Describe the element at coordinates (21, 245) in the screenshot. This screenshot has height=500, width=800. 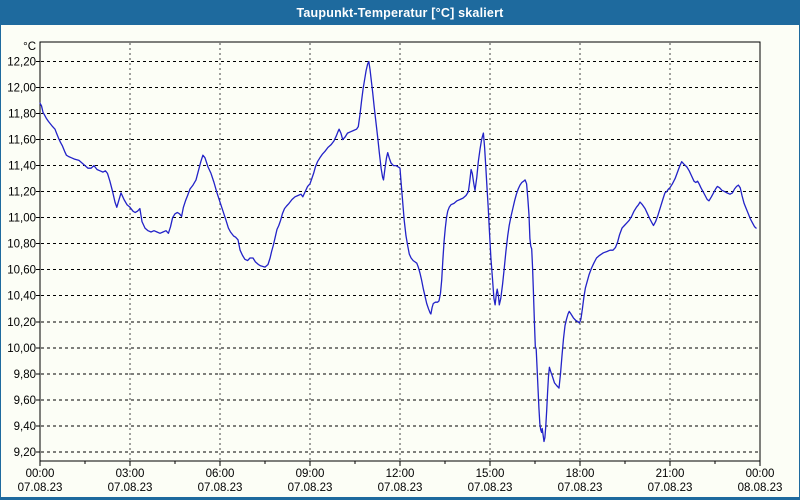
I see `y-axis-tick-label: 10,80` at that location.